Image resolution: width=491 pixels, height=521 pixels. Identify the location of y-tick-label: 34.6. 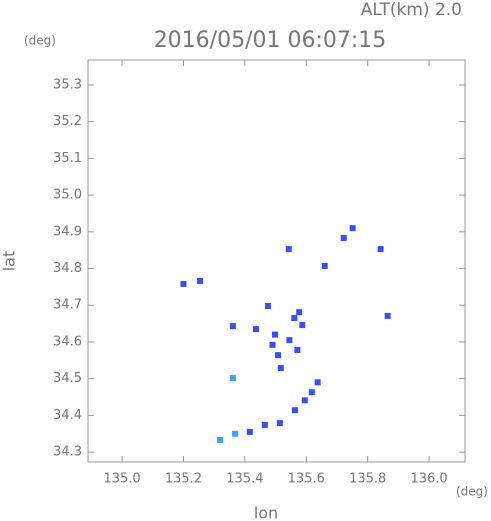
(67, 341).